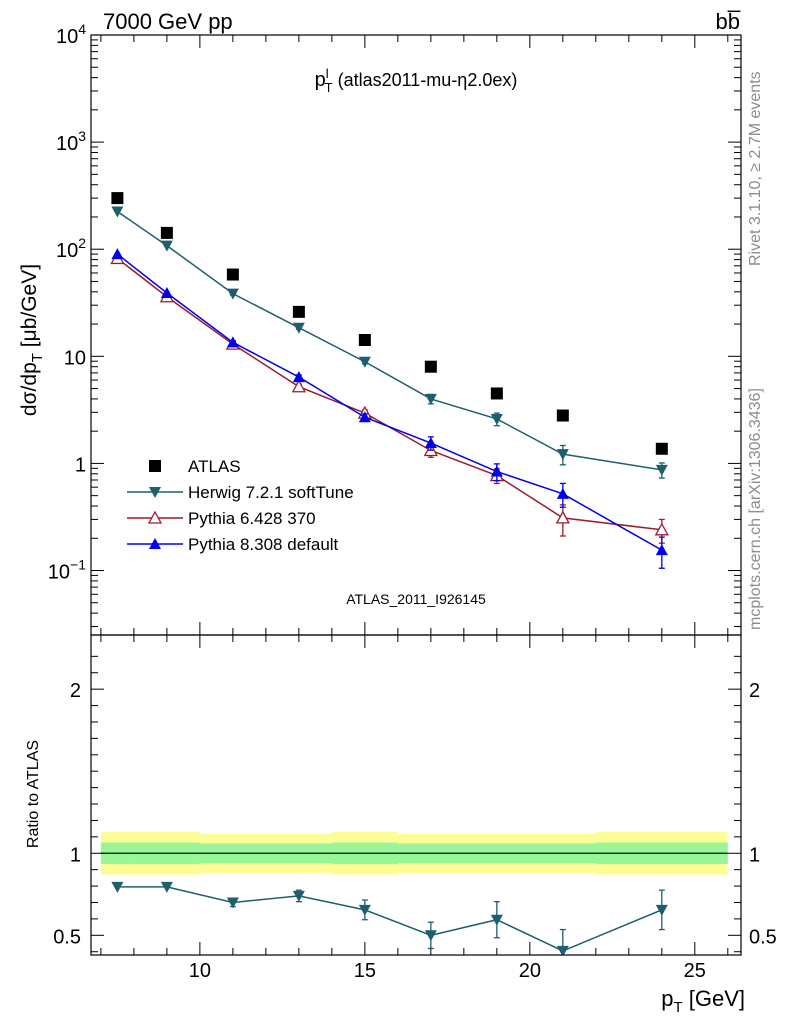  Describe the element at coordinates (425, 80) in the screenshot. I see `main-title-rest: (atlas2011-mu-η2.0ex)` at that location.